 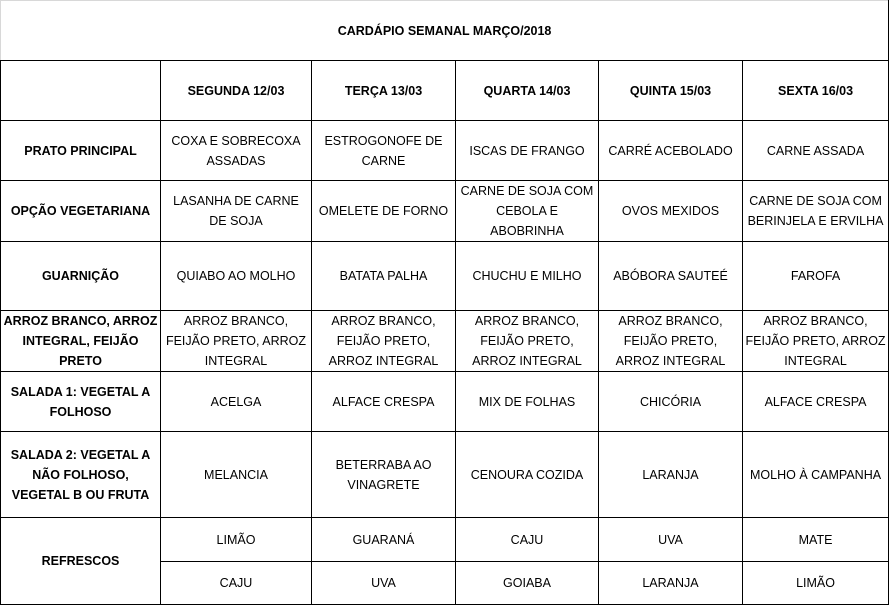 I want to click on menu-item-cell: COXA E SOBRECOXA ASSADAS, so click(x=236, y=150).